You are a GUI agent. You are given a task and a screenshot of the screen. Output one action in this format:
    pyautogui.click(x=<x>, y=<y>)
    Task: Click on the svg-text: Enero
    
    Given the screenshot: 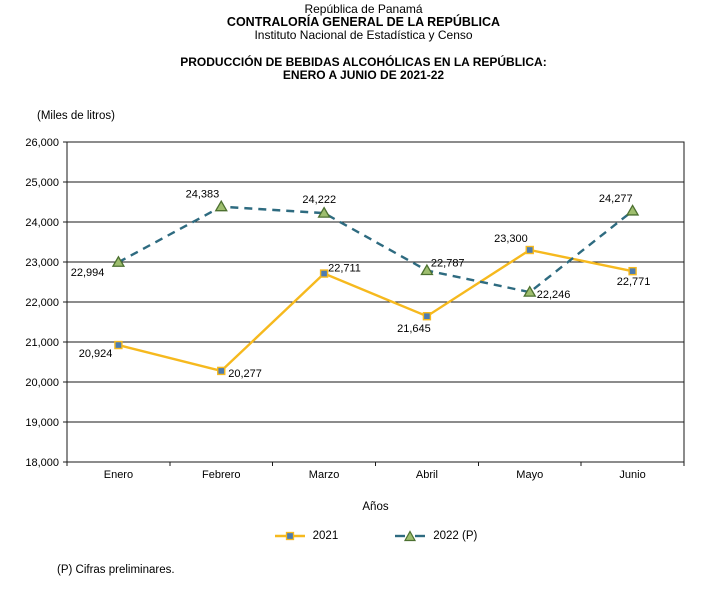 What is the action you would take?
    pyautogui.click(x=118, y=475)
    